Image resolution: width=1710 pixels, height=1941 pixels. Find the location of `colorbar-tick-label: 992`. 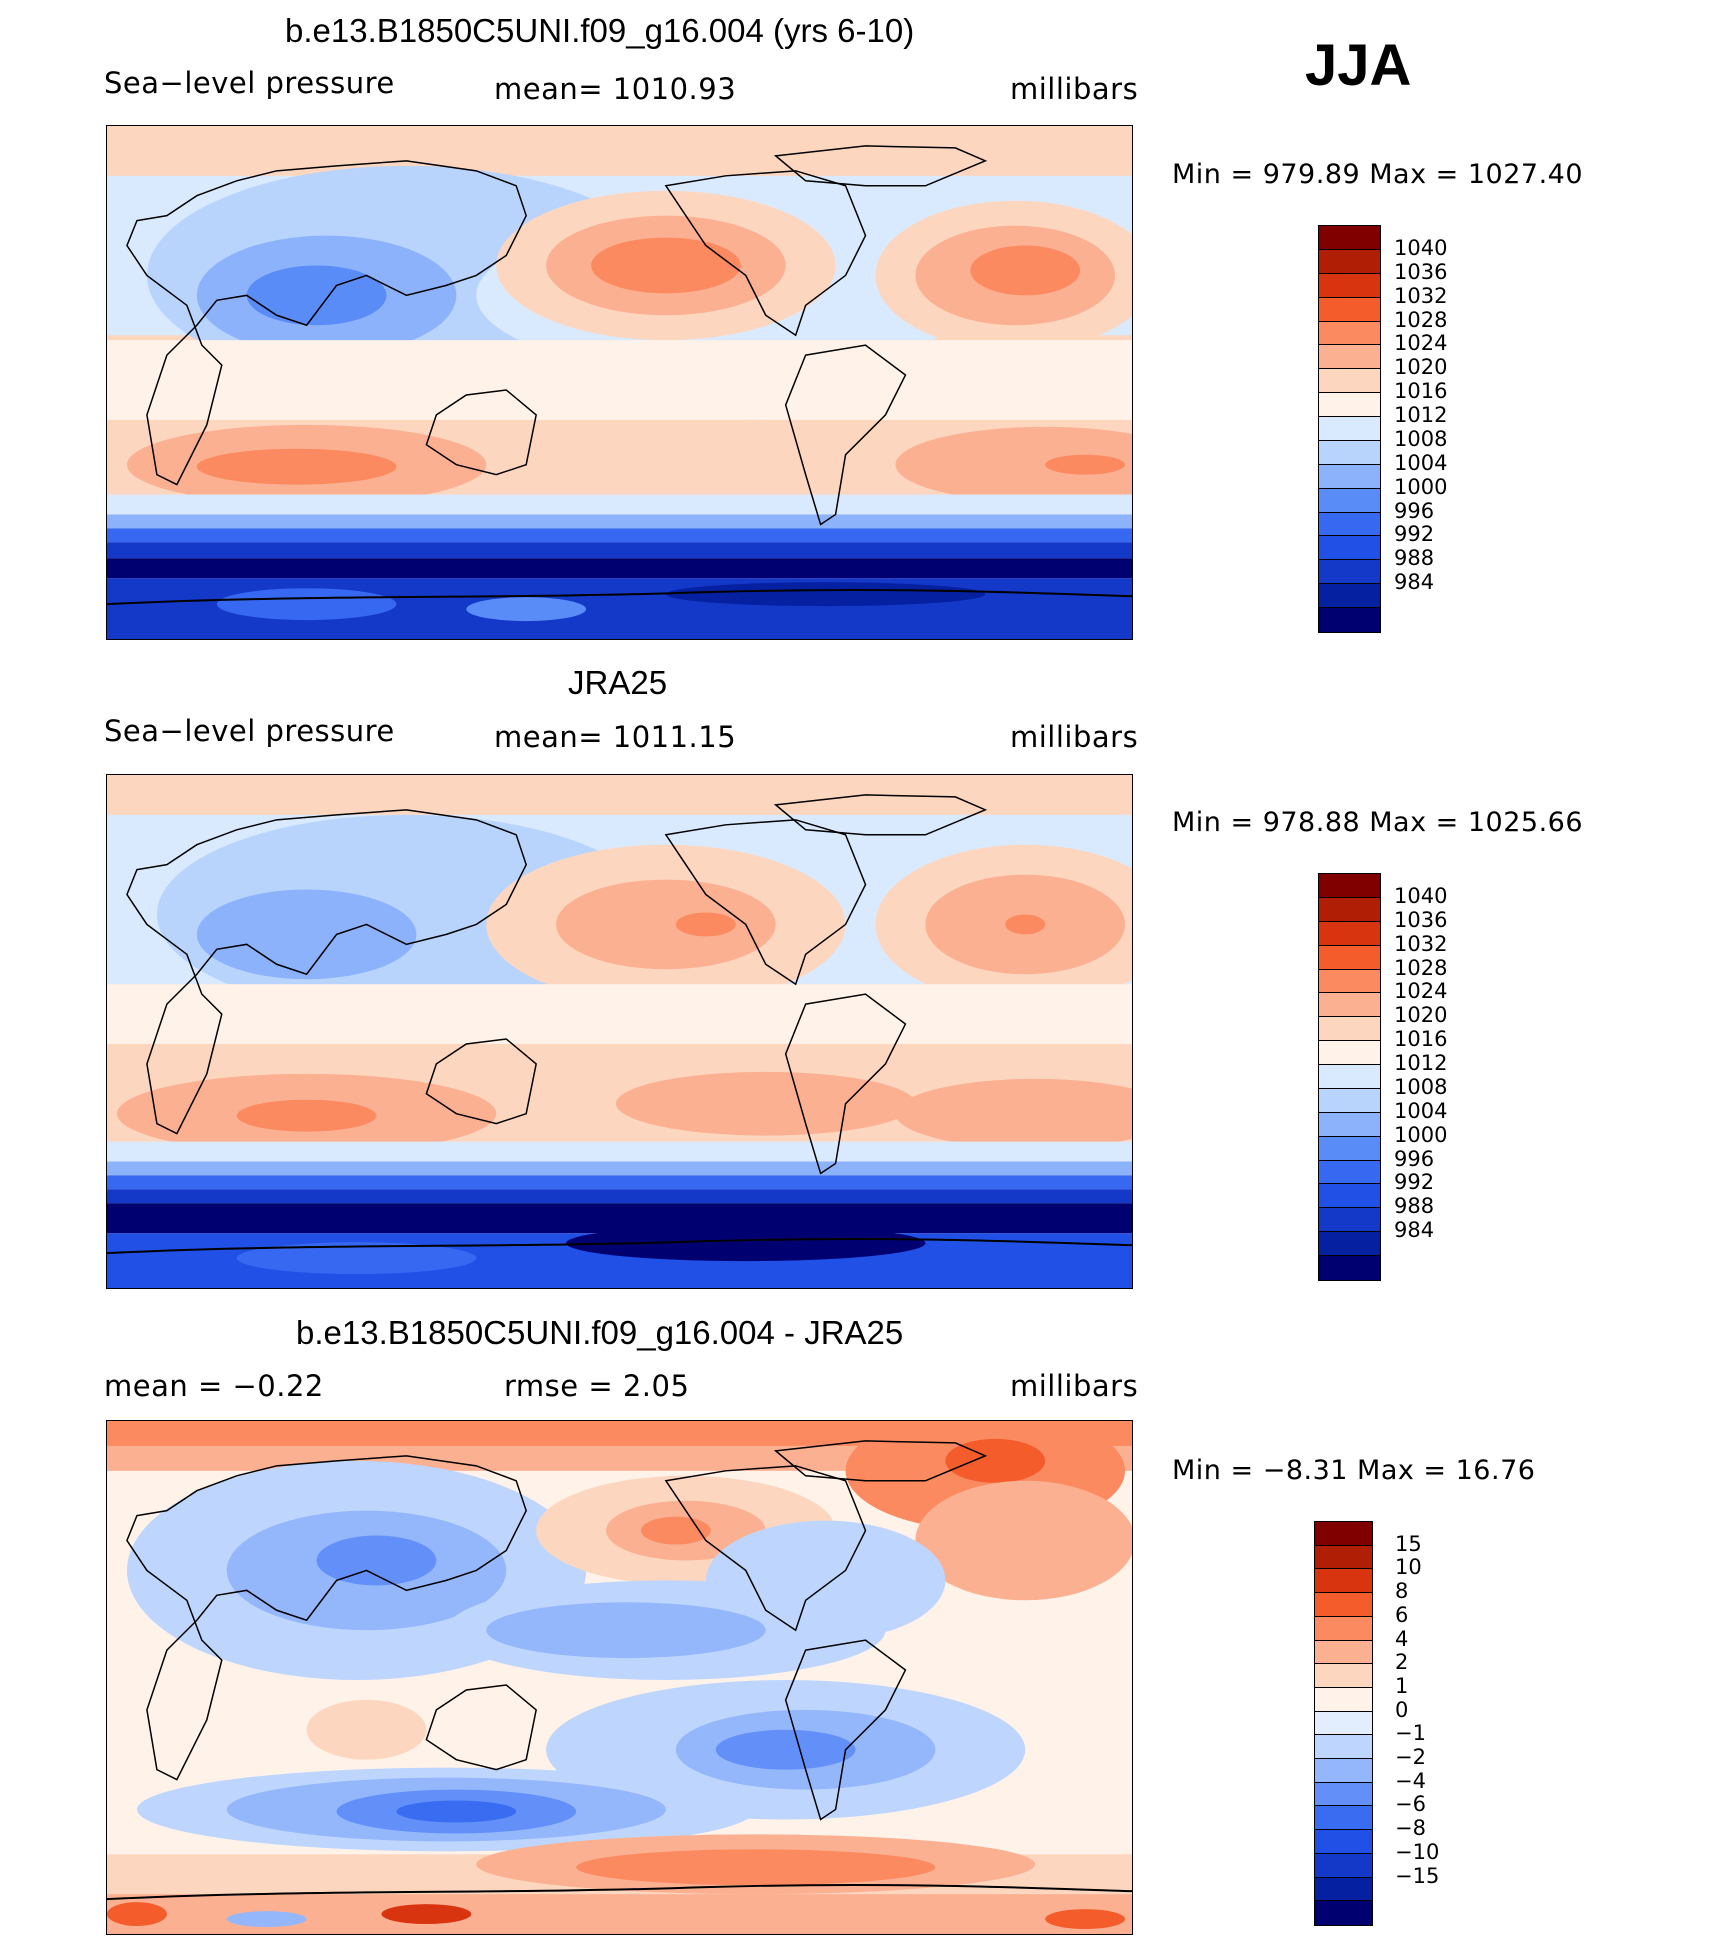

colorbar-tick-label: 992 is located at coordinates (1414, 1182).